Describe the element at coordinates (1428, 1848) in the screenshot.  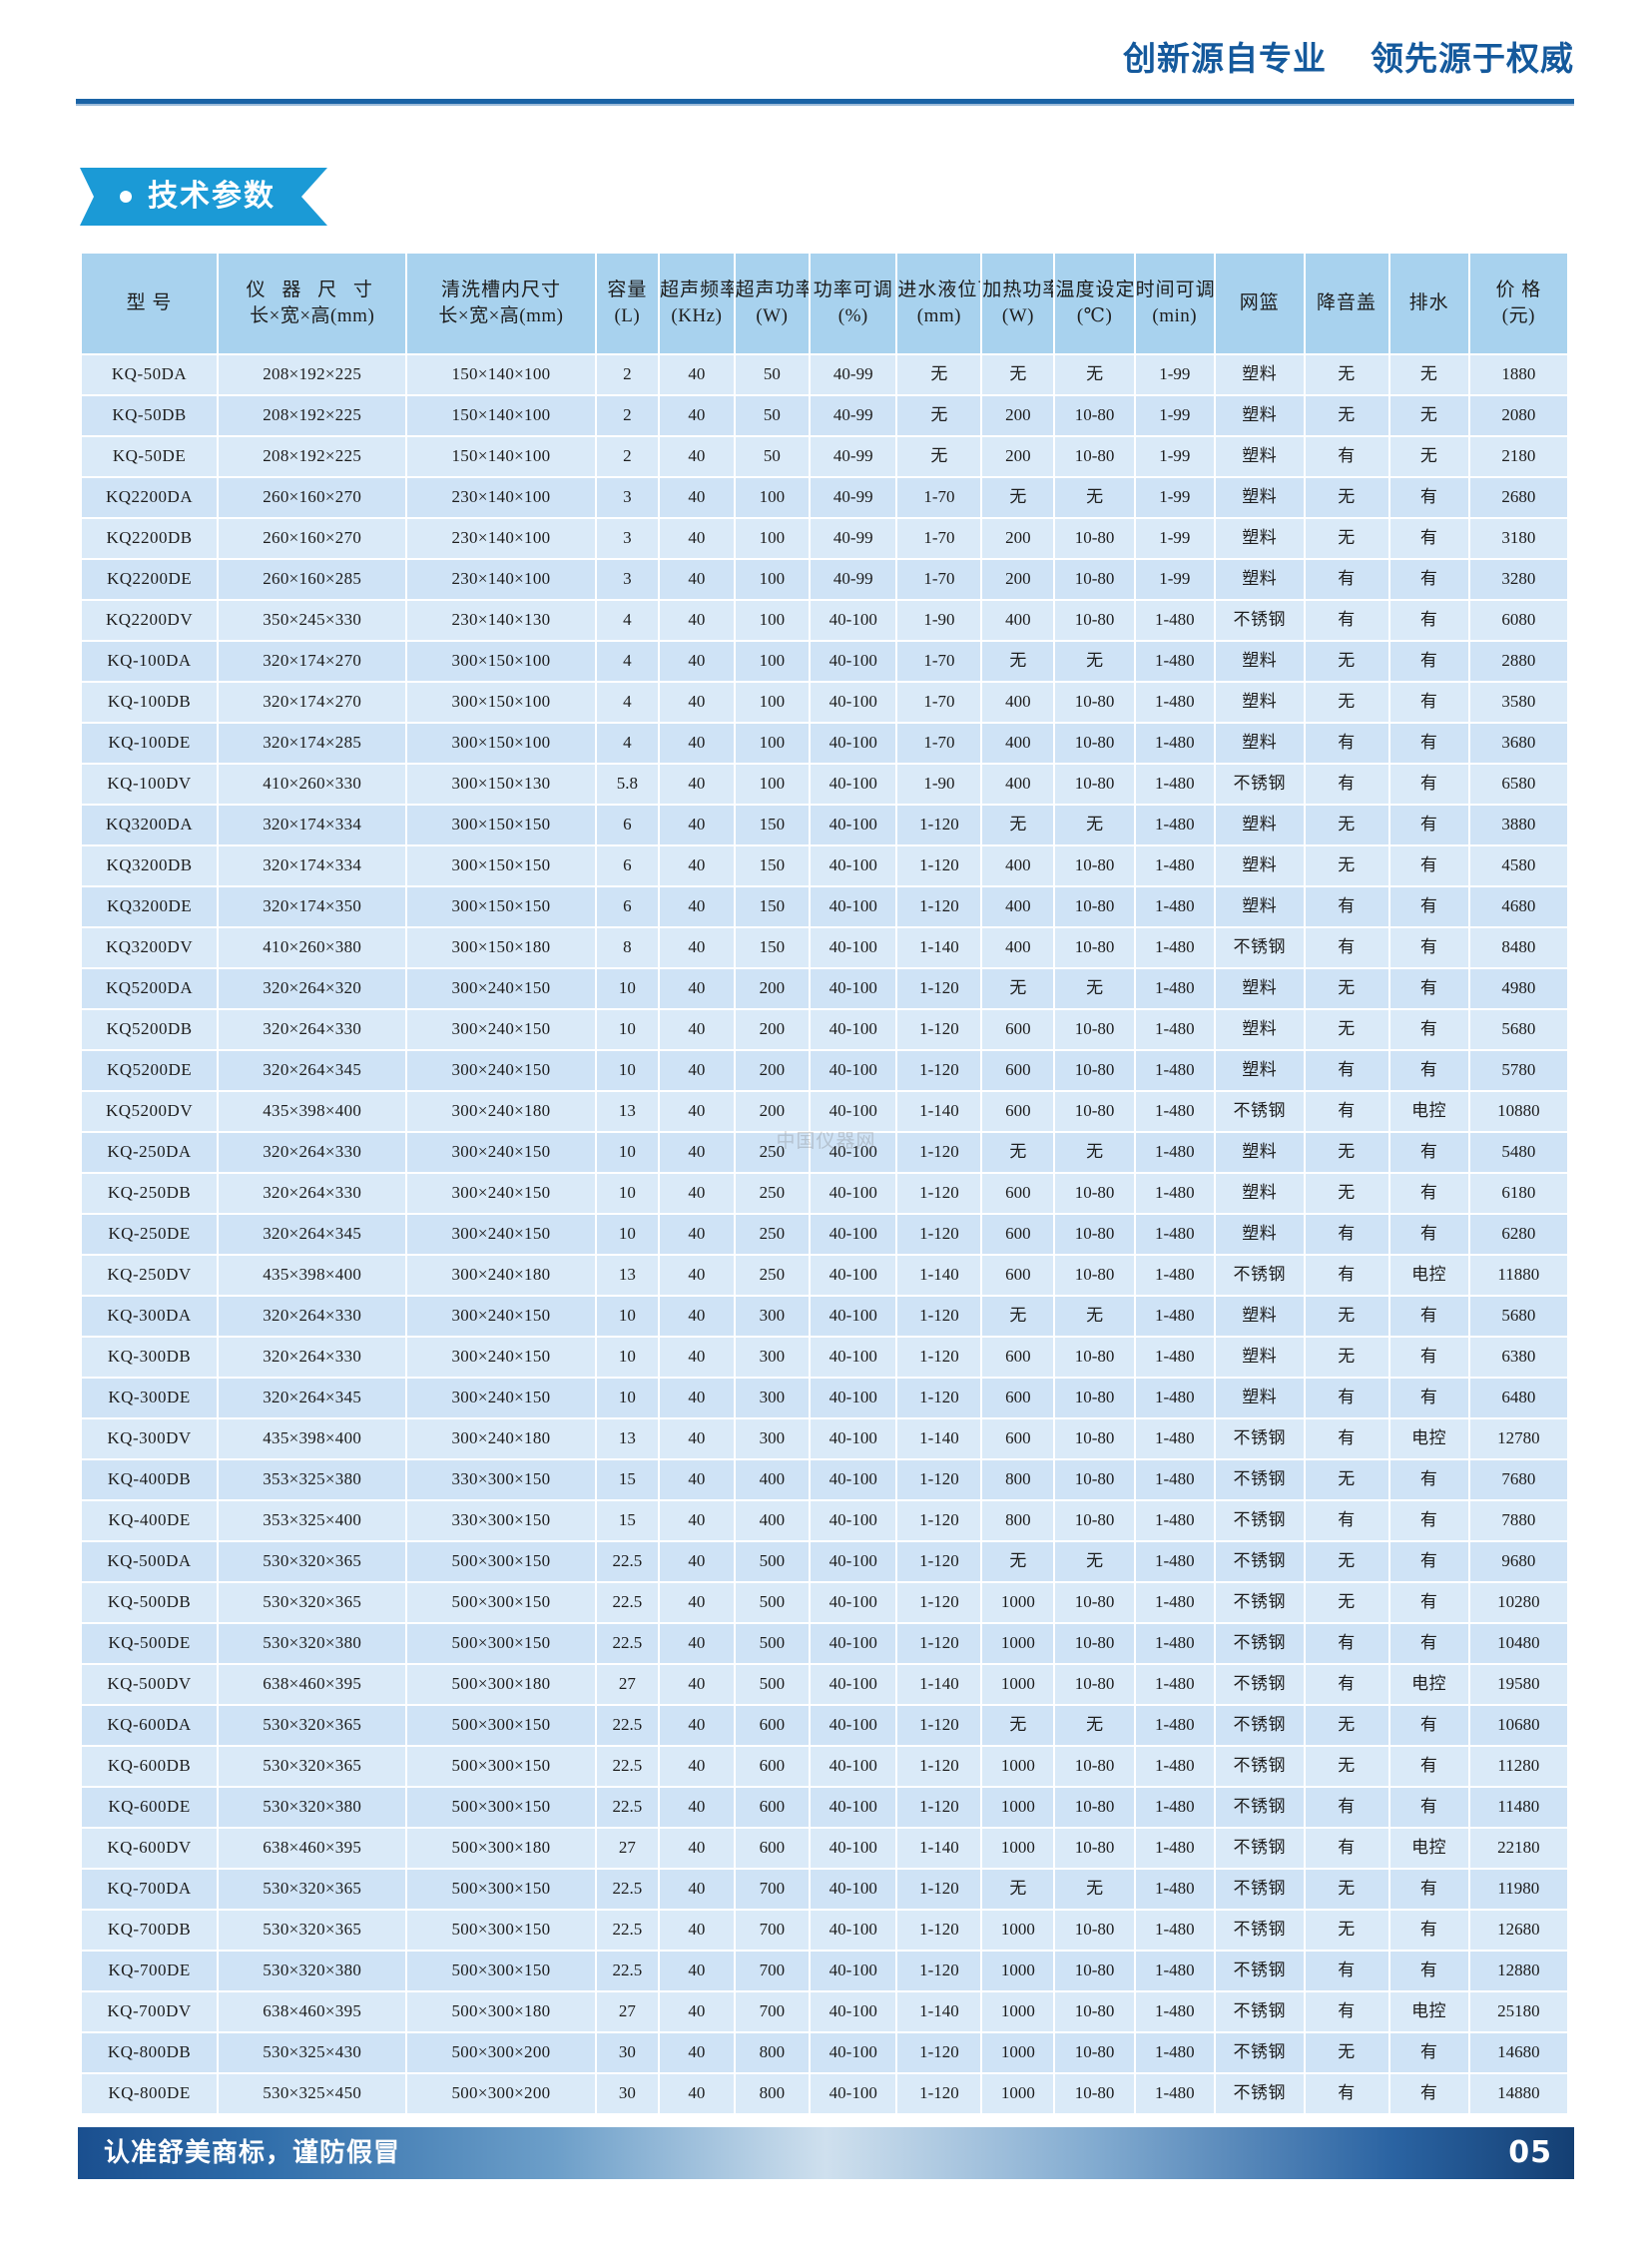
I see `cell-value: 电控` at that location.